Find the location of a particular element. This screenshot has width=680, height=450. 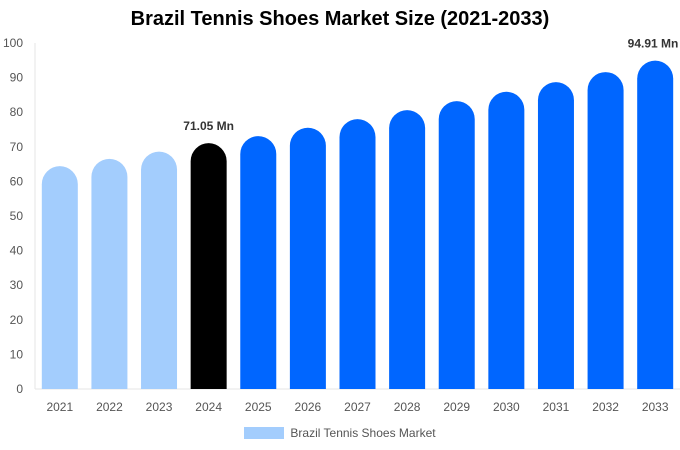

data-label-2024: 71.05 Mn is located at coordinates (208, 126).